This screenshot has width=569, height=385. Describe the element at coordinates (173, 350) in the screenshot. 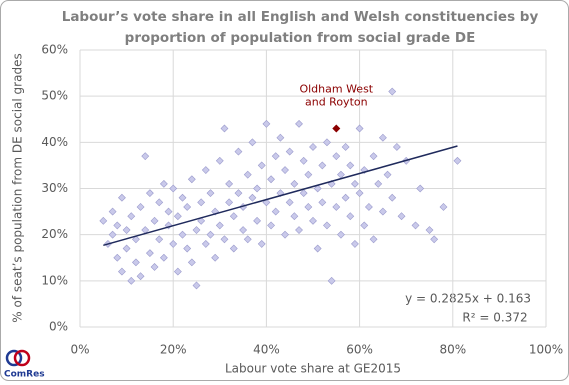

I see `x-tick-label: 20%` at that location.